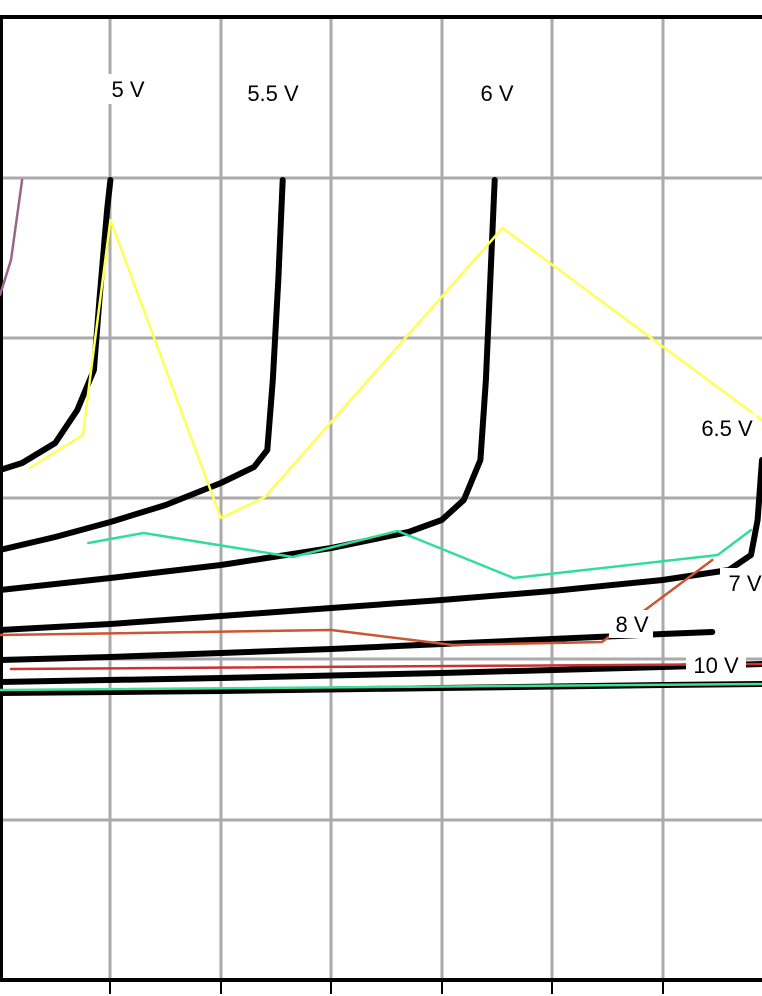 This screenshot has width=762, height=996. I want to click on label-6-5v: 6.5 V, so click(727, 428).